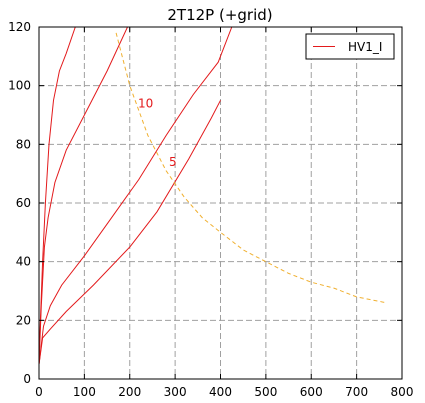  Describe the element at coordinates (19, 27) in the screenshot. I see `y-tick-label: 120` at that location.